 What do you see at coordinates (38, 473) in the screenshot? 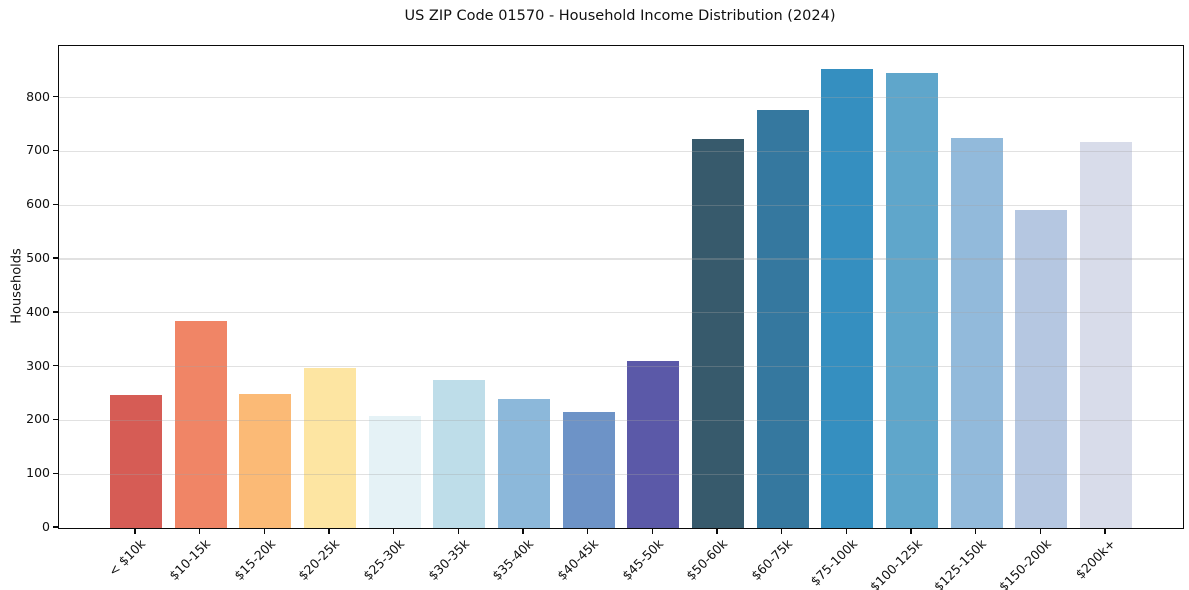
I see `y-tick-label-100: 100` at bounding box center [38, 473].